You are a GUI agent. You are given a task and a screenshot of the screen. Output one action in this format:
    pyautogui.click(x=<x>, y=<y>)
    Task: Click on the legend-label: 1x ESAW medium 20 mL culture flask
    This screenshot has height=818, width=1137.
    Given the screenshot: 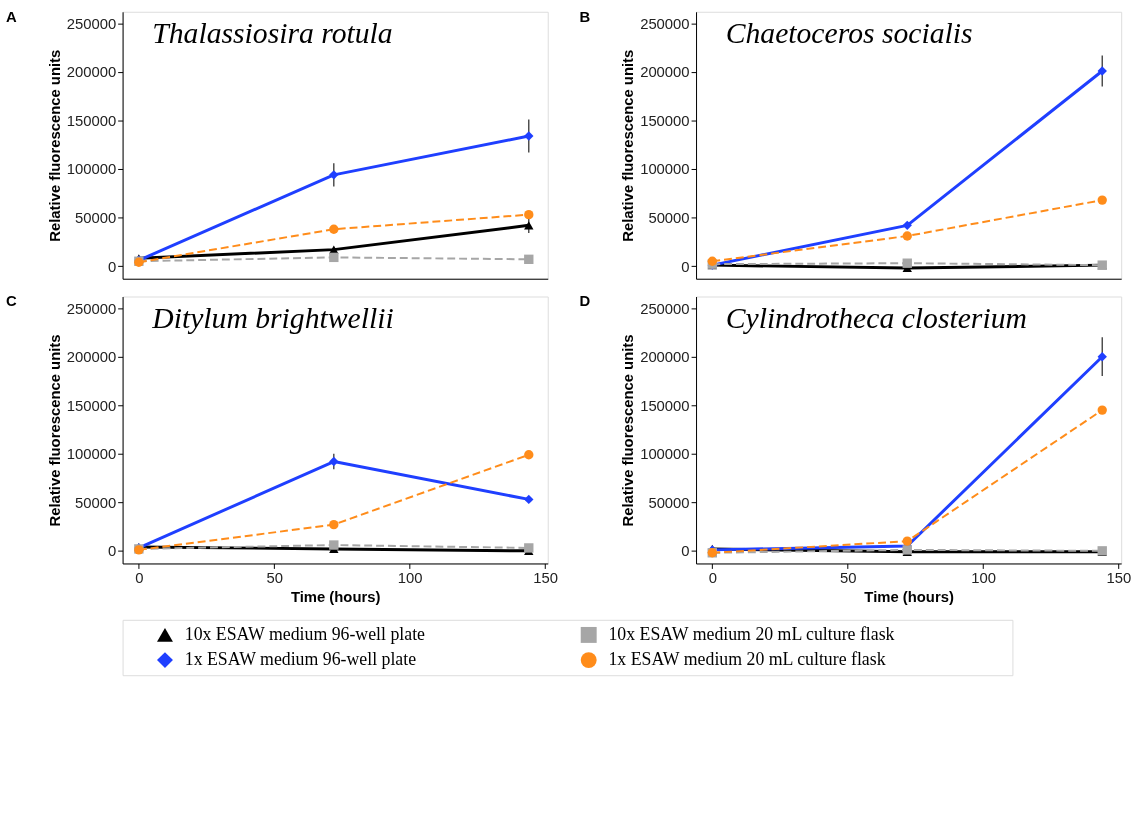 What is the action you would take?
    pyautogui.click(x=747, y=659)
    